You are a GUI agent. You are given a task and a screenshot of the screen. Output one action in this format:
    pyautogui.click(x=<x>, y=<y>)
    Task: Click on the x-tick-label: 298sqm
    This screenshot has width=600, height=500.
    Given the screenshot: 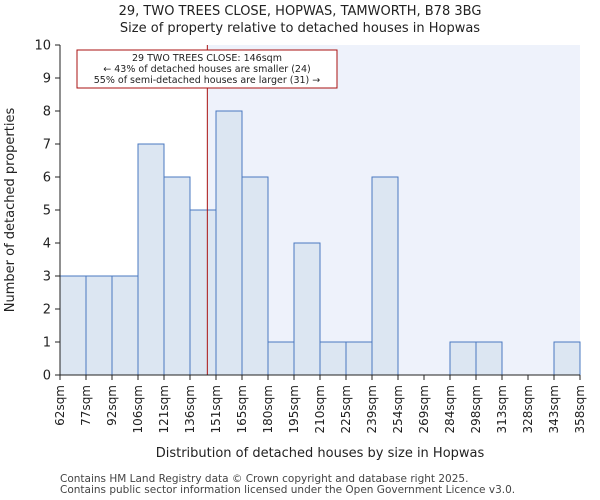 What is the action you would take?
    pyautogui.click(x=476, y=409)
    